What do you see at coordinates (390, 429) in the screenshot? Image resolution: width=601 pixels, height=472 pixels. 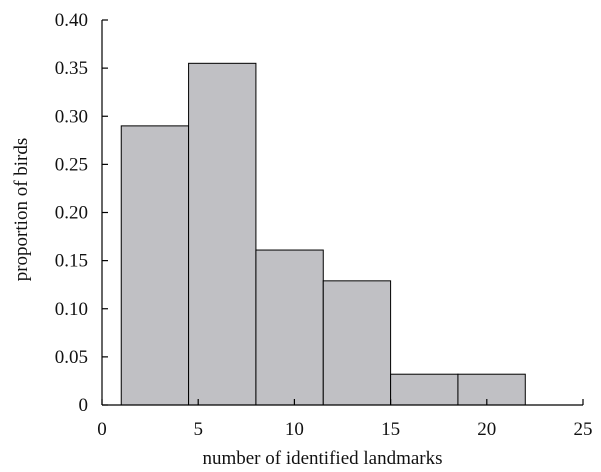 I see `x-tick-label: 15` at bounding box center [390, 429].